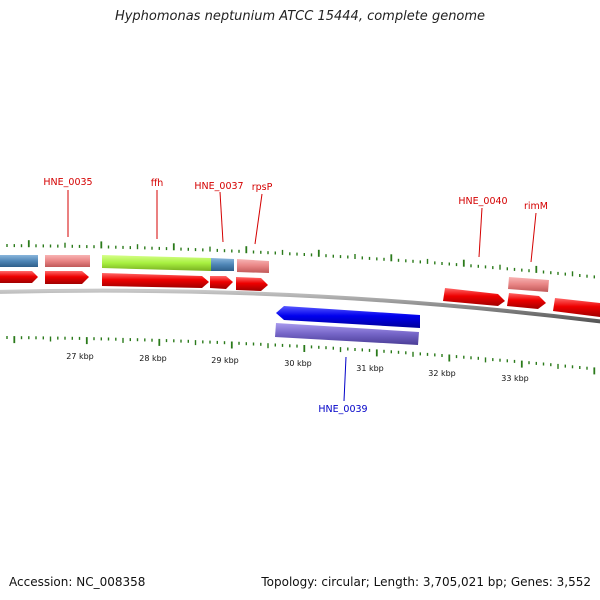 The image size is (600, 600). I want to click on gene-label: HNE_0037, so click(218, 186).